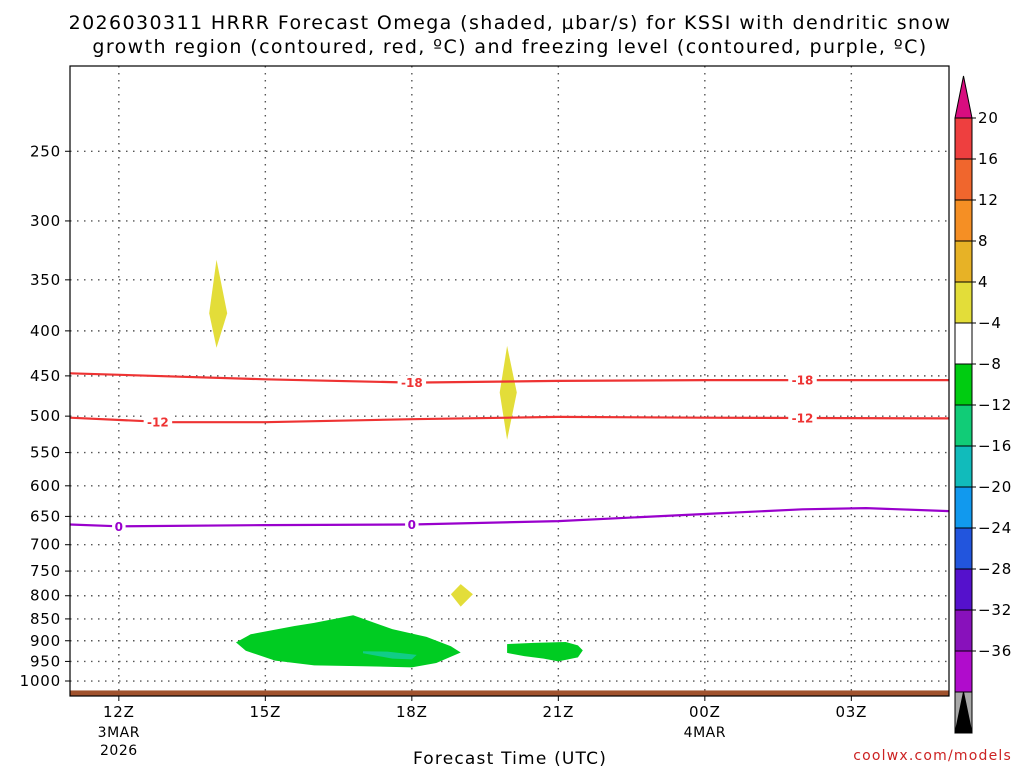 This screenshot has width=1024, height=768. Describe the element at coordinates (988, 159) in the screenshot. I see `colorbar-label-1: 16` at that location.